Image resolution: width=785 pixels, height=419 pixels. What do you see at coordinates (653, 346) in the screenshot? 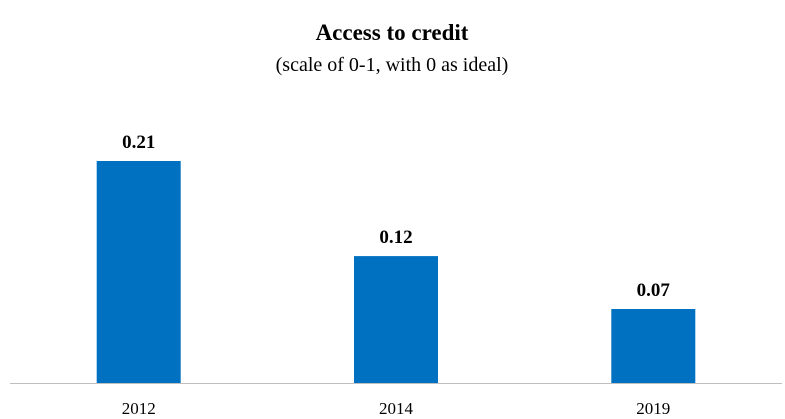
I see `bar-2019` at bounding box center [653, 346].